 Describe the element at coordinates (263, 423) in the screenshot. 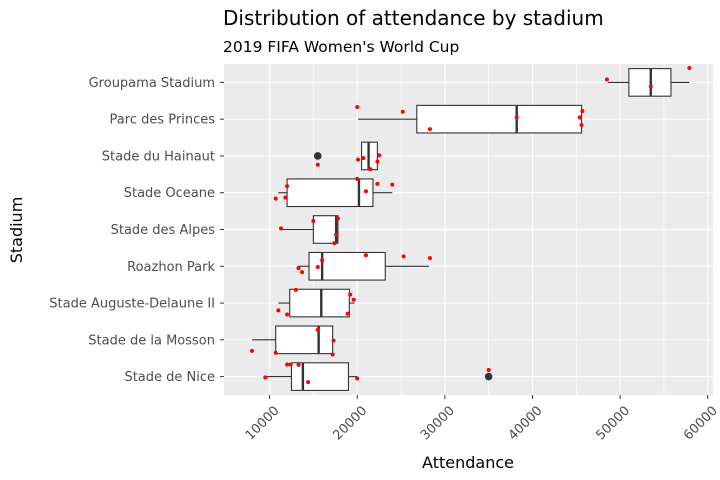

I see `x-tick-label: 10000` at that location.